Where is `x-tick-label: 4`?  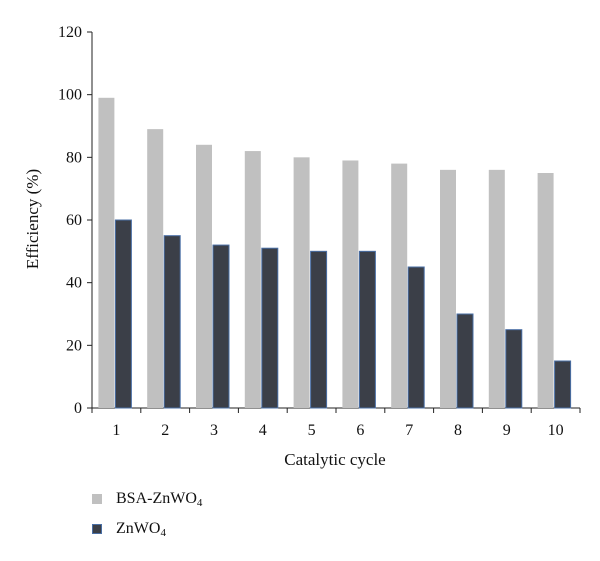 x-tick-label: 4 is located at coordinates (263, 430).